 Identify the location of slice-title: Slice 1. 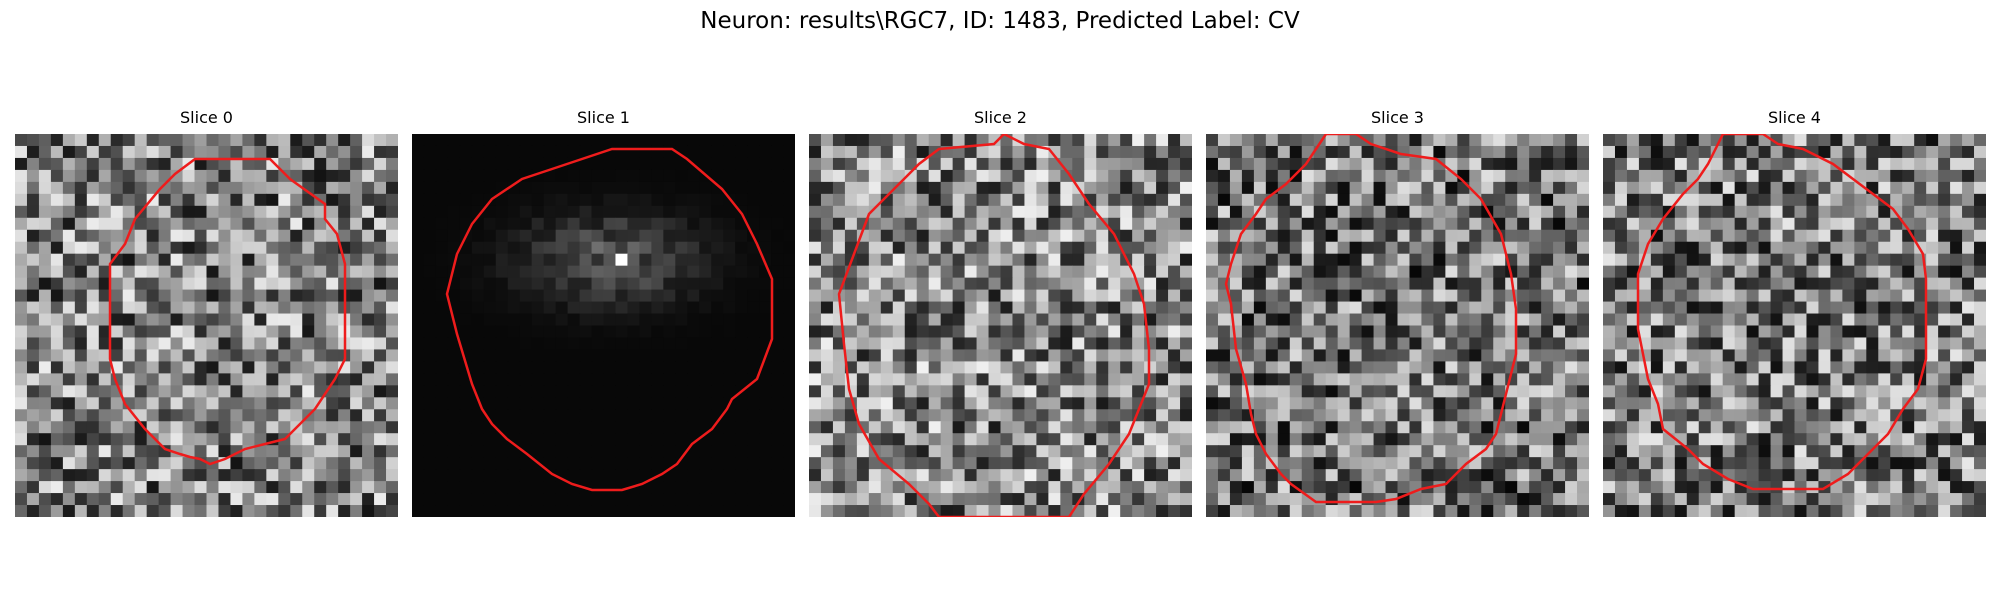
(603, 117).